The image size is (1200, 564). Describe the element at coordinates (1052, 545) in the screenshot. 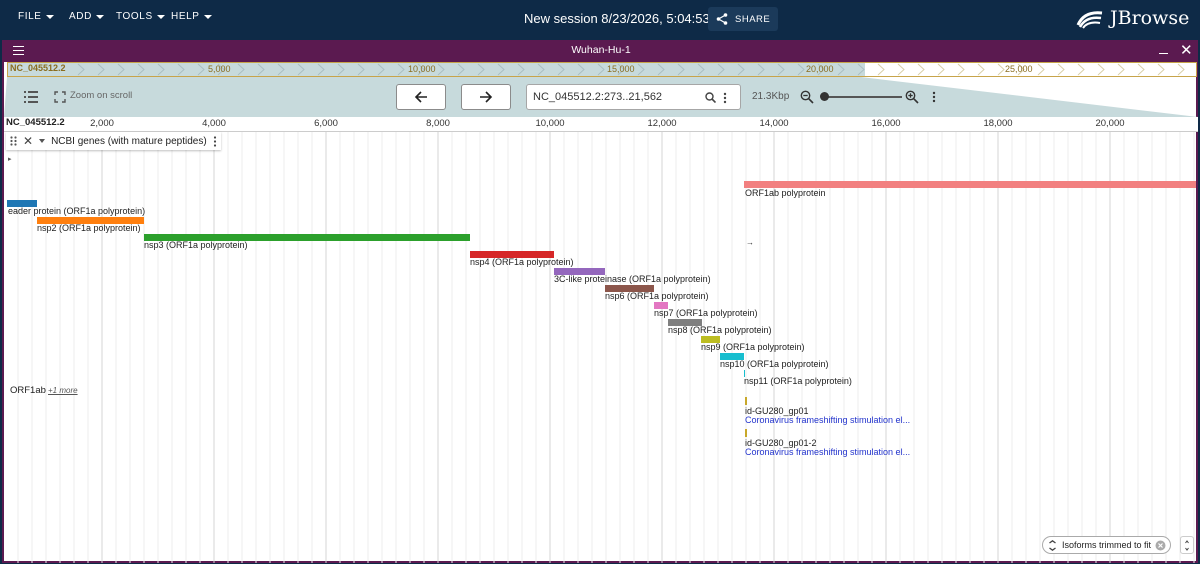

I see `unfold-icon` at that location.